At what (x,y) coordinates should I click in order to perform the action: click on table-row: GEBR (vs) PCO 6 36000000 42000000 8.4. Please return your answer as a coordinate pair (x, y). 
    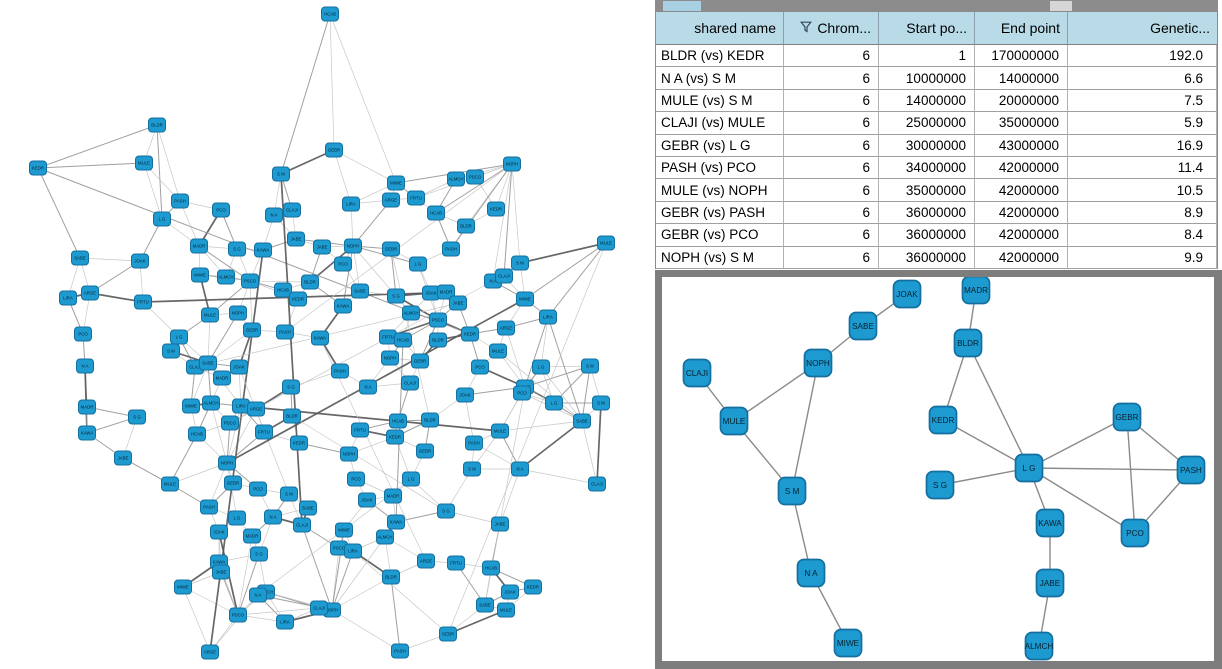
    Looking at the image, I should click on (936, 235).